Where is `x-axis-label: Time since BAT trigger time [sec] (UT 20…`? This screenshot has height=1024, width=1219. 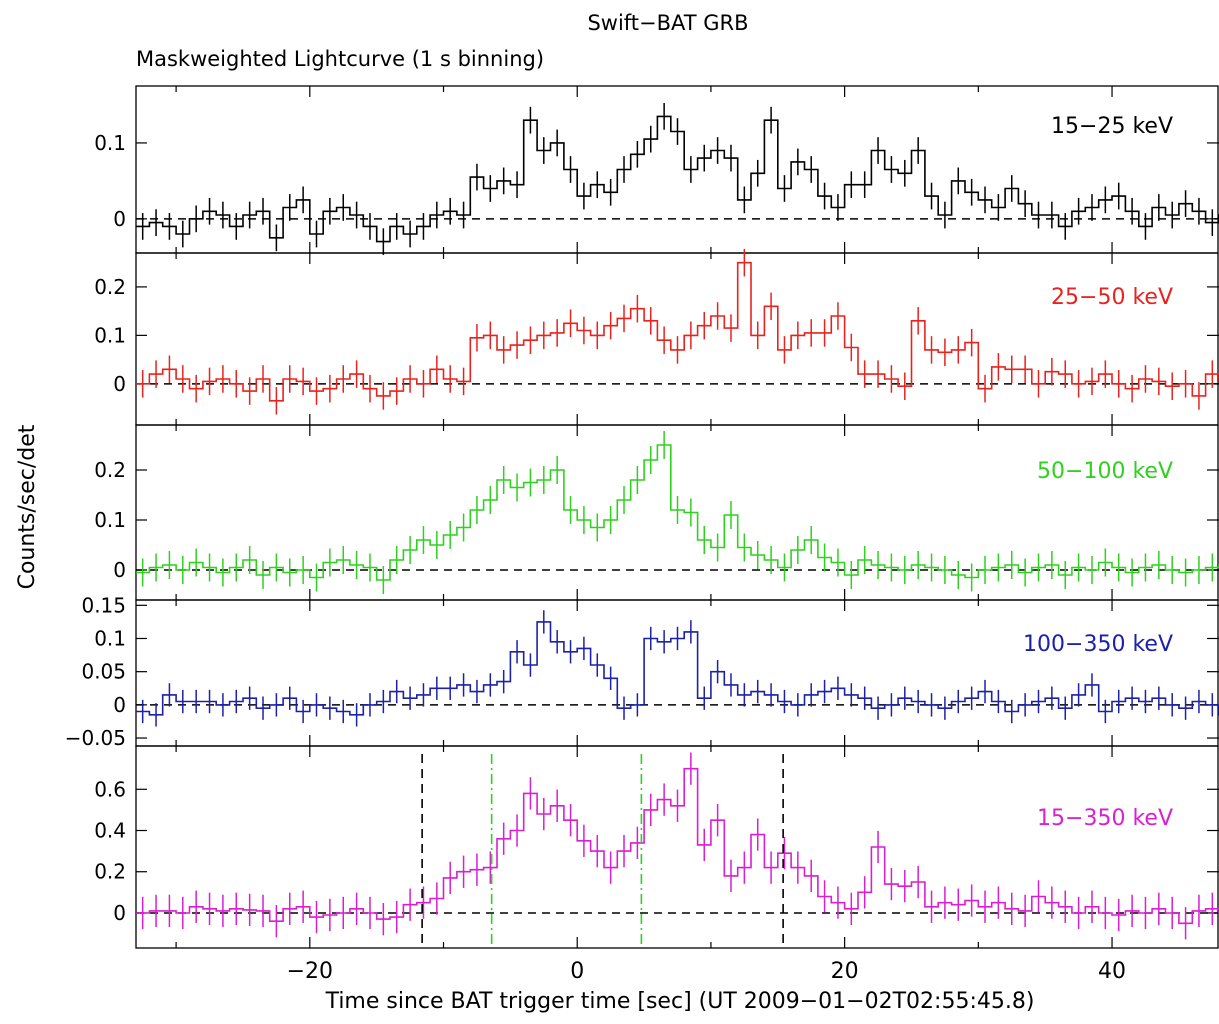 x-axis-label: Time since BAT trigger time [sec] (UT 20… is located at coordinates (680, 1001).